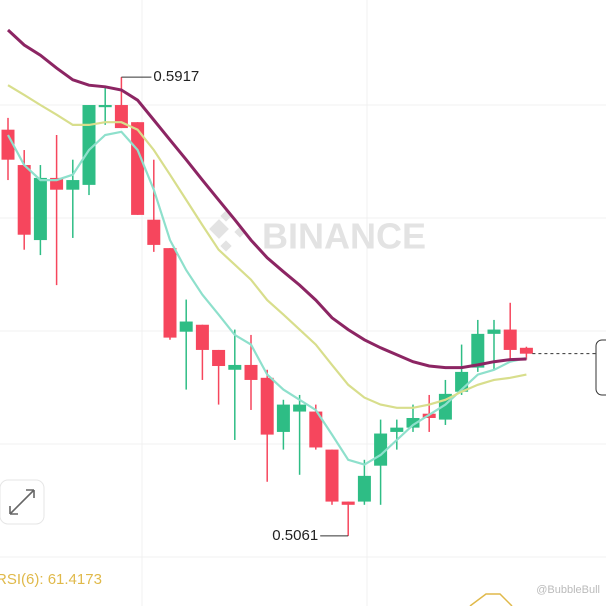 This screenshot has width=606, height=606. I want to click on indicator-value: 61.4173, so click(75, 579).